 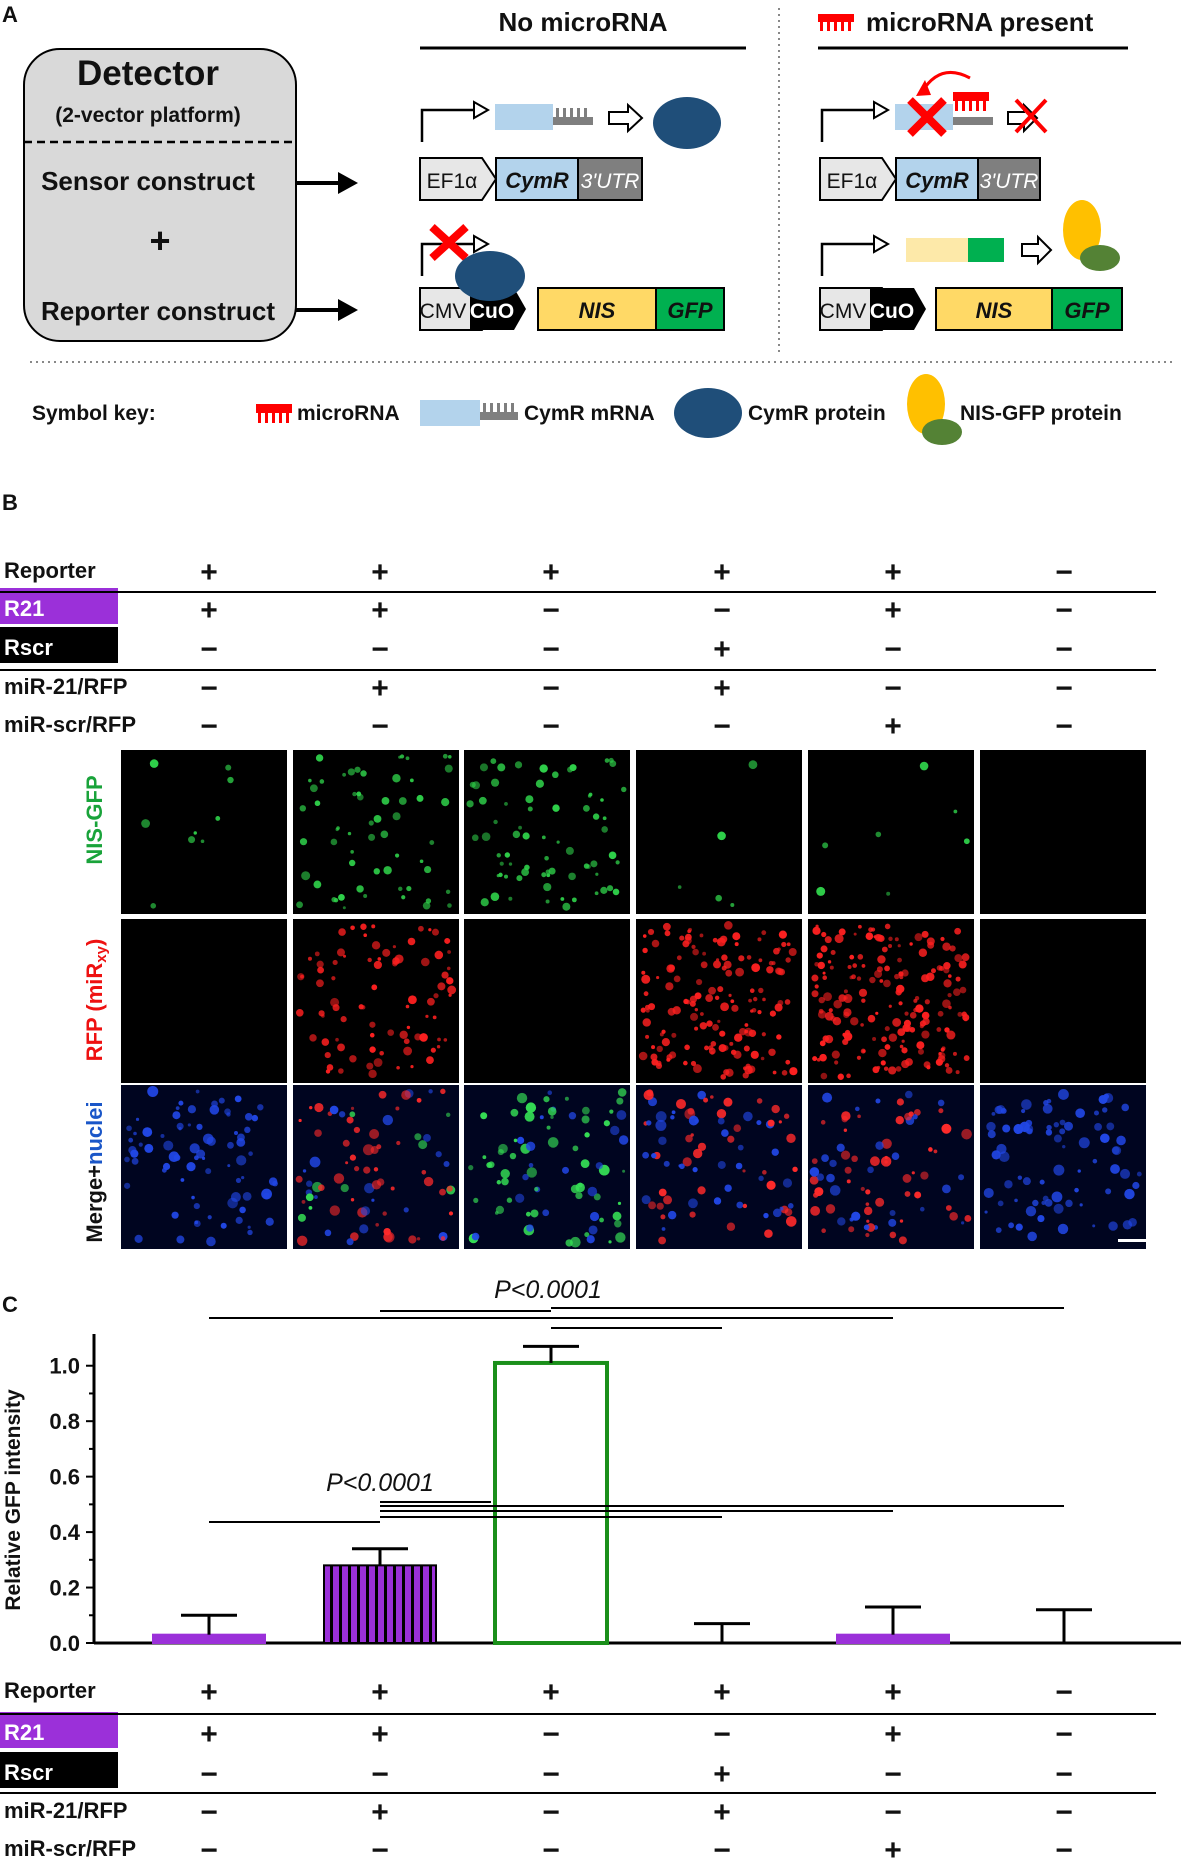 What do you see at coordinates (544, 117) in the screenshot?
I see `cymr-mrna-icon` at bounding box center [544, 117].